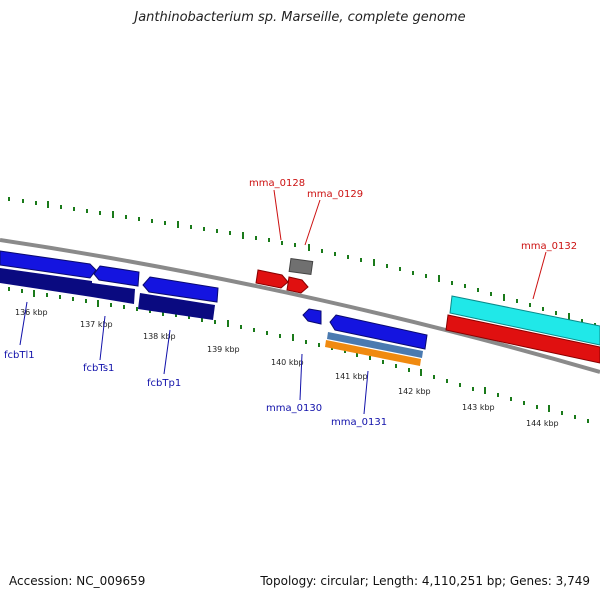 The height and width of the screenshot is (600, 600). I want to click on gene-label-mma-0129: mma_0129, so click(335, 194).